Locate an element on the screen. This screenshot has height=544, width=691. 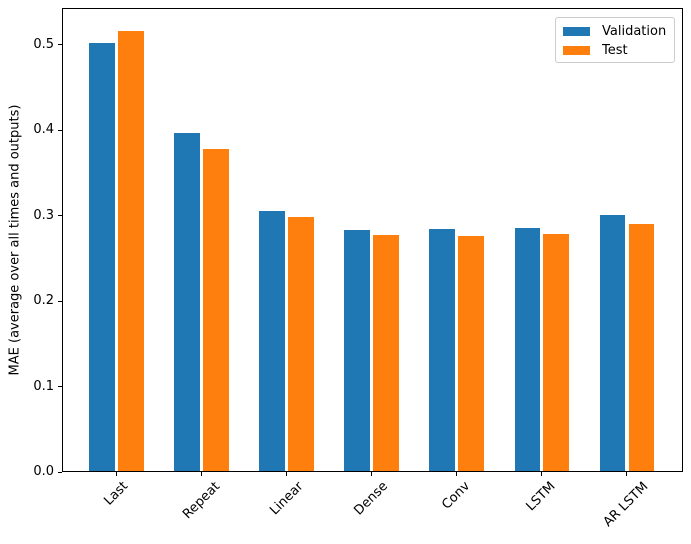
x-tick-label-linear: Linear is located at coordinates (286, 498).